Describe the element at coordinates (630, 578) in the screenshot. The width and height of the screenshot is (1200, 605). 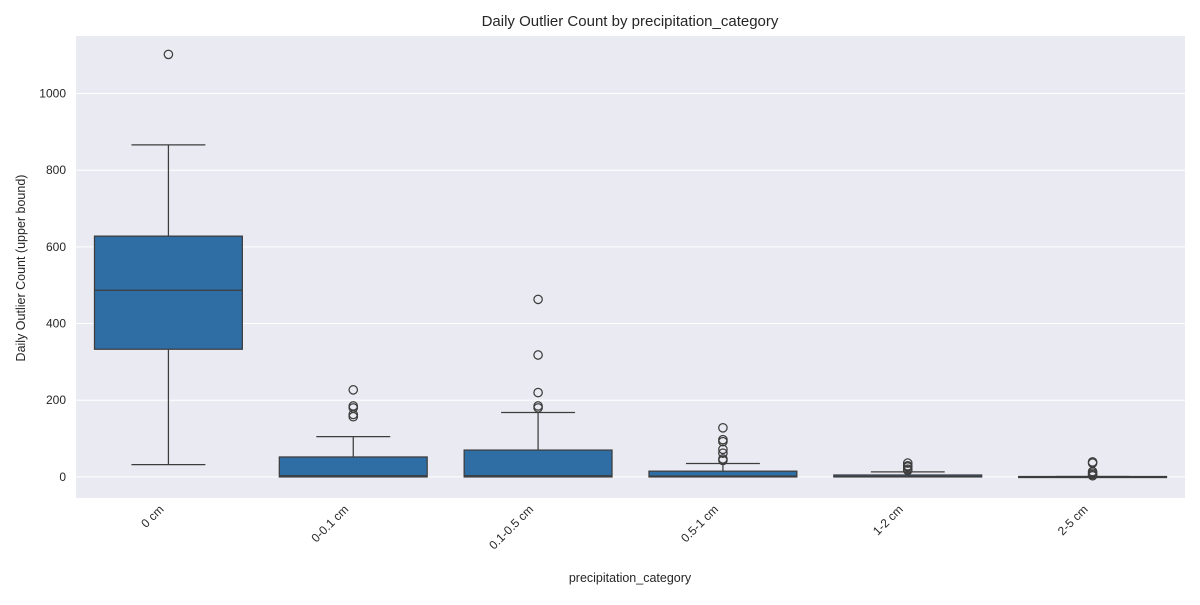
I see `x-axis-label: precipitation_category` at that location.